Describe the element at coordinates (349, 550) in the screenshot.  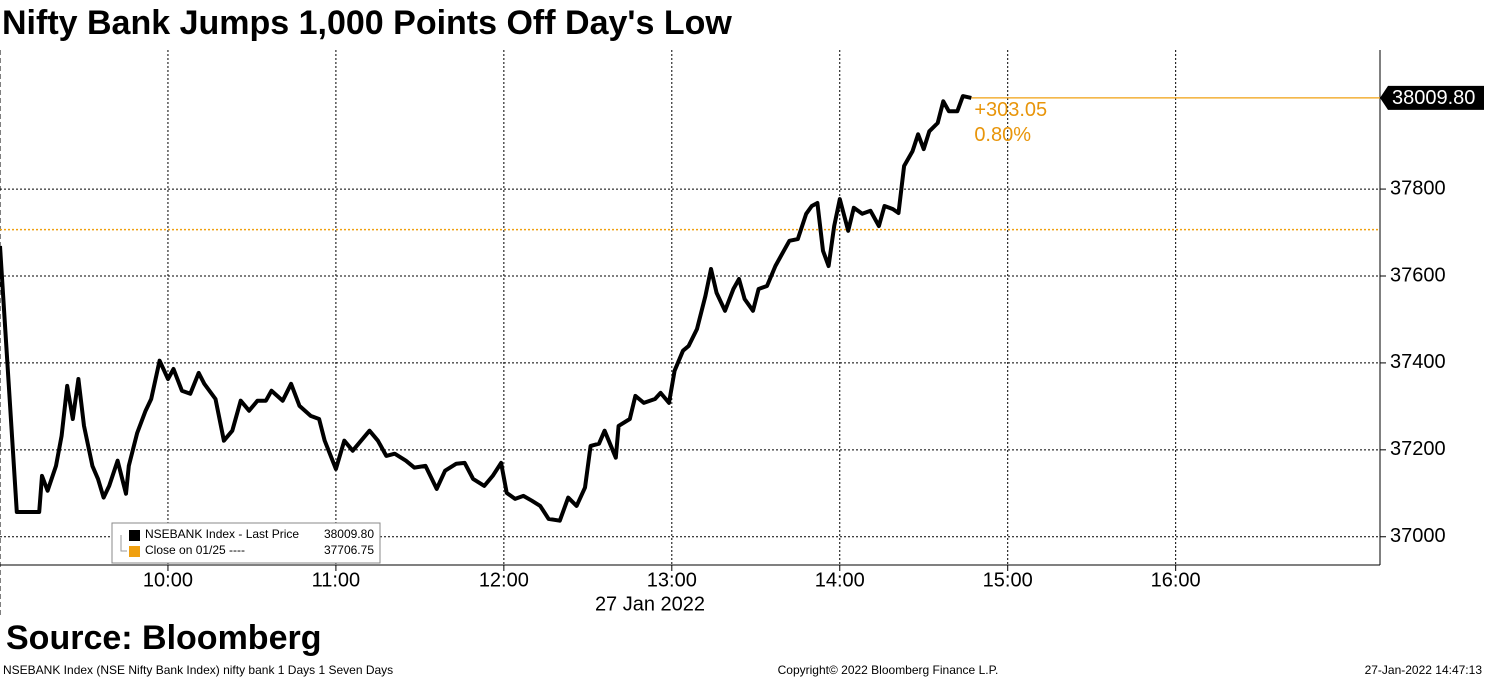
I see `legend-value: 37706.75` at that location.